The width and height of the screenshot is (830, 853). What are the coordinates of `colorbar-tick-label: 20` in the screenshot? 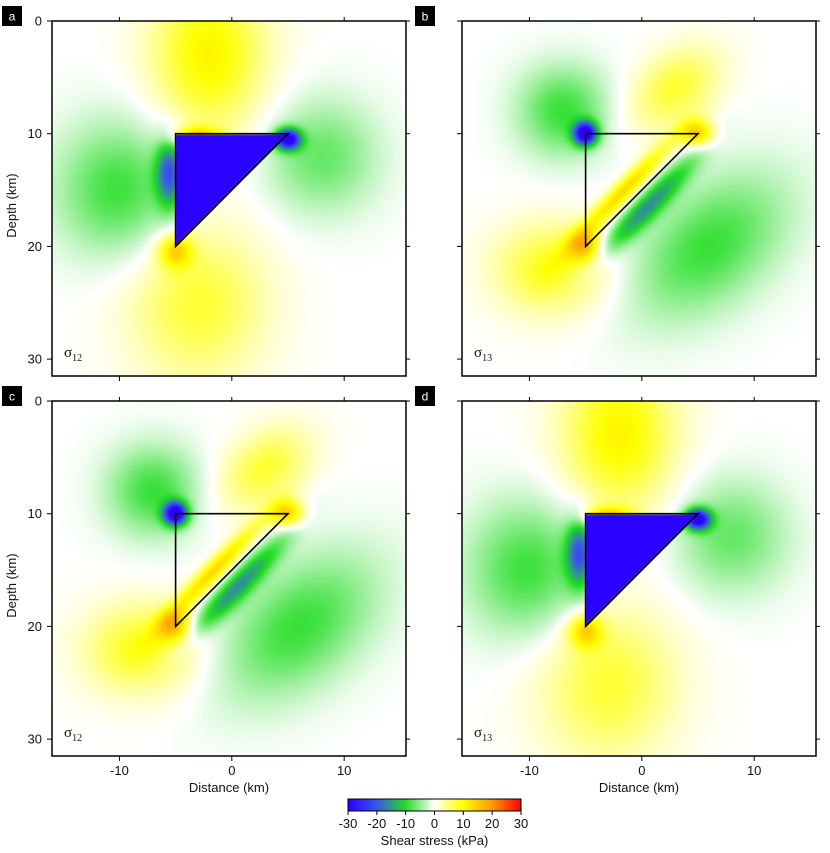 It's located at (492, 823).